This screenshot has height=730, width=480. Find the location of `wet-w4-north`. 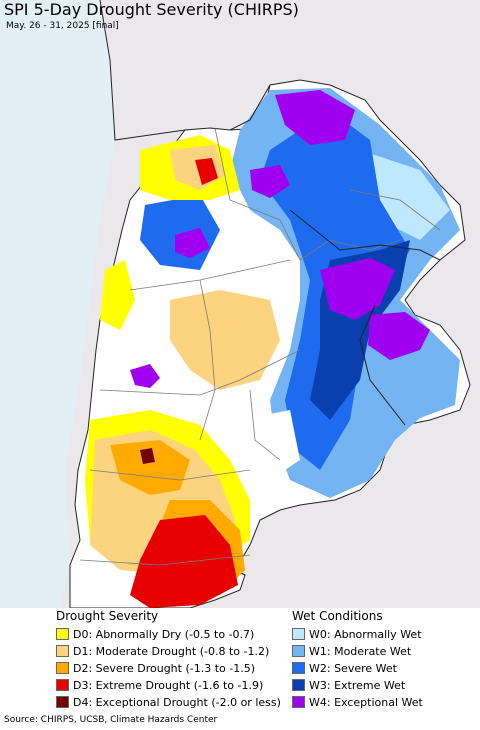

wet-w4-north is located at coordinates (315, 117).